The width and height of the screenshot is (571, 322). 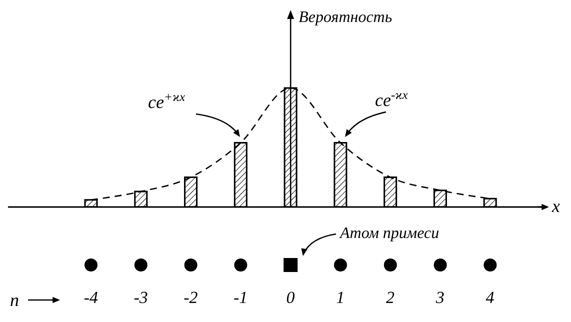 What do you see at coordinates (241, 297) in the screenshot?
I see `x-tick-label: -1` at bounding box center [241, 297].